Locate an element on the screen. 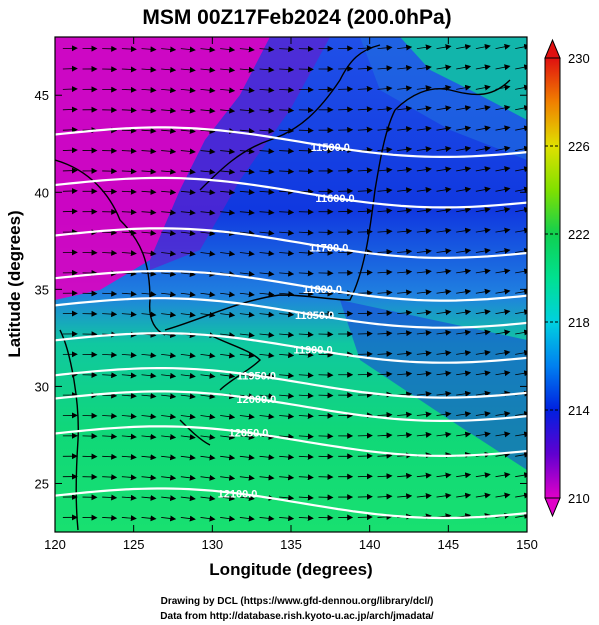  y-tick-label: 30 is located at coordinates (42, 386).